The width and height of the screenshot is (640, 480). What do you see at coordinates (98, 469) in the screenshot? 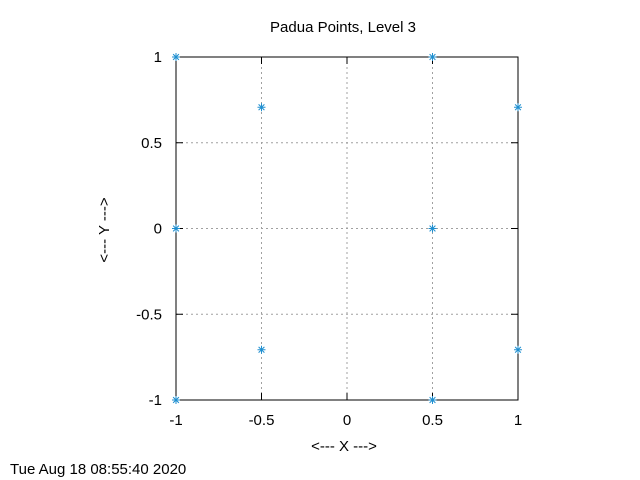
I see `timestamp: Tue Aug 18 08:55:40 2020` at bounding box center [98, 469].